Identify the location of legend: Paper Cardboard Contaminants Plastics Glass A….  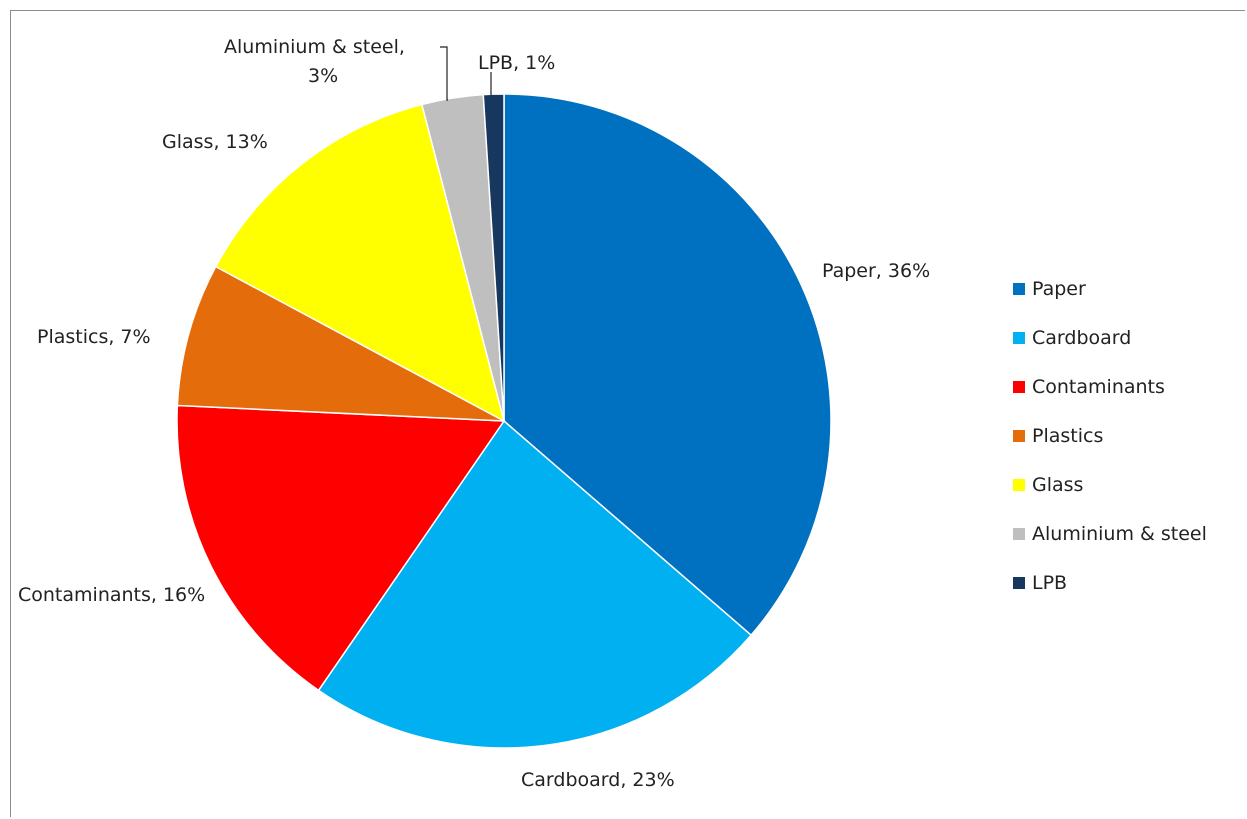
(1110, 435).